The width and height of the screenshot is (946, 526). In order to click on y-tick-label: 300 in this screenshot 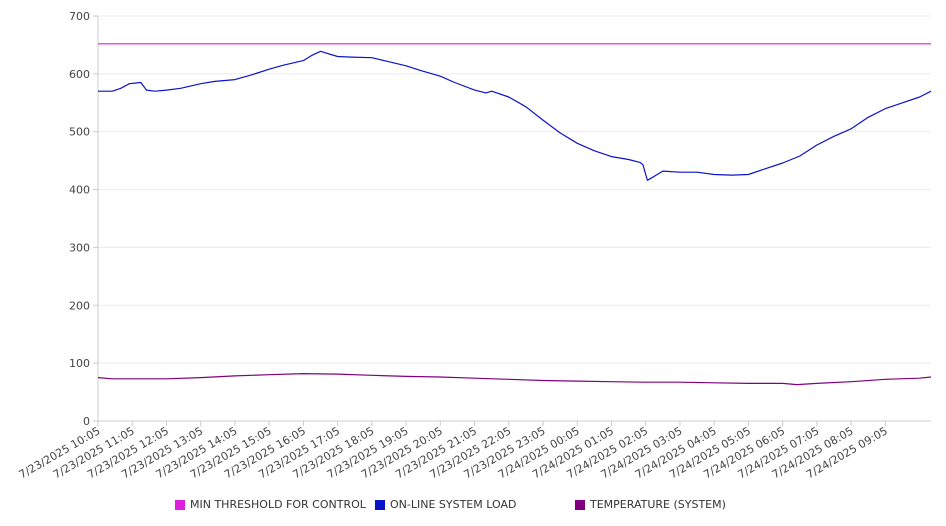, I will do `click(79, 247)`.